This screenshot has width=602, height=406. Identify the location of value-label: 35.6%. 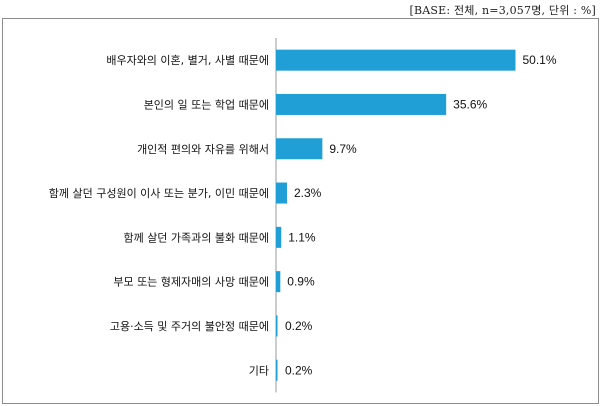
(470, 104).